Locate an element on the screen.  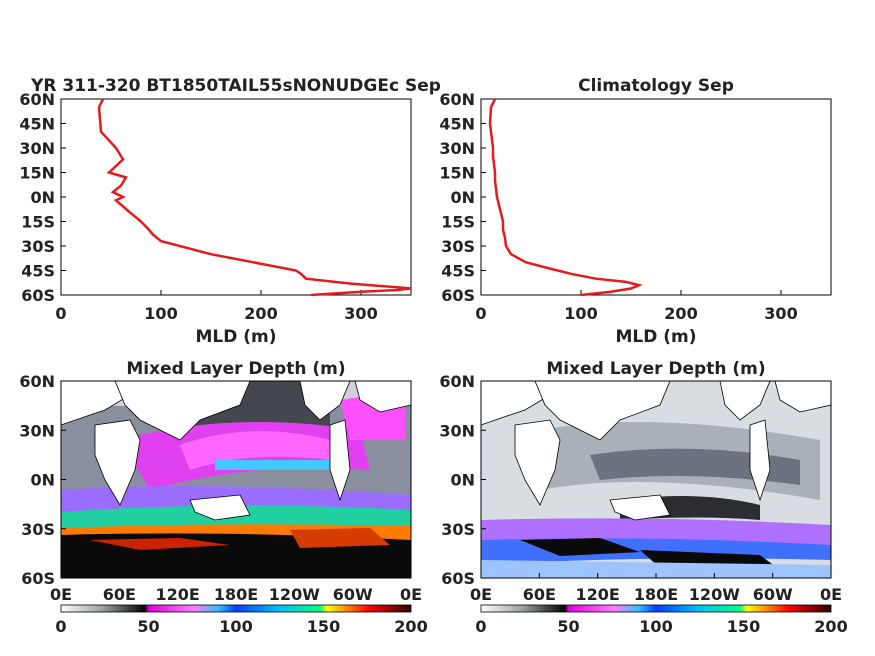
chart-title: YR 311-320 BT1850TAIL55sNONUDGEc Sep is located at coordinates (235, 86).